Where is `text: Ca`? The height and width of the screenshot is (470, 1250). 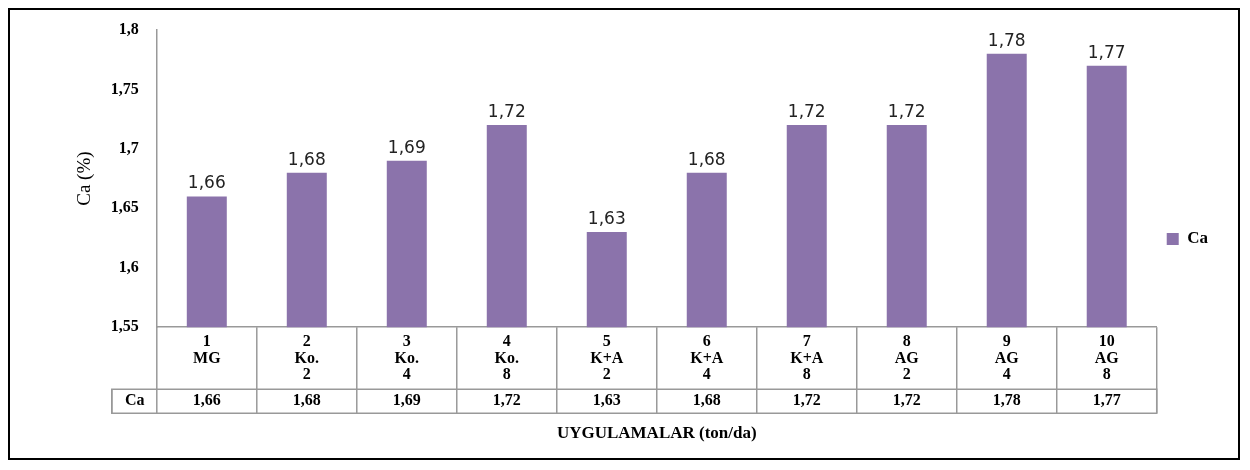 text: Ca is located at coordinates (135, 400).